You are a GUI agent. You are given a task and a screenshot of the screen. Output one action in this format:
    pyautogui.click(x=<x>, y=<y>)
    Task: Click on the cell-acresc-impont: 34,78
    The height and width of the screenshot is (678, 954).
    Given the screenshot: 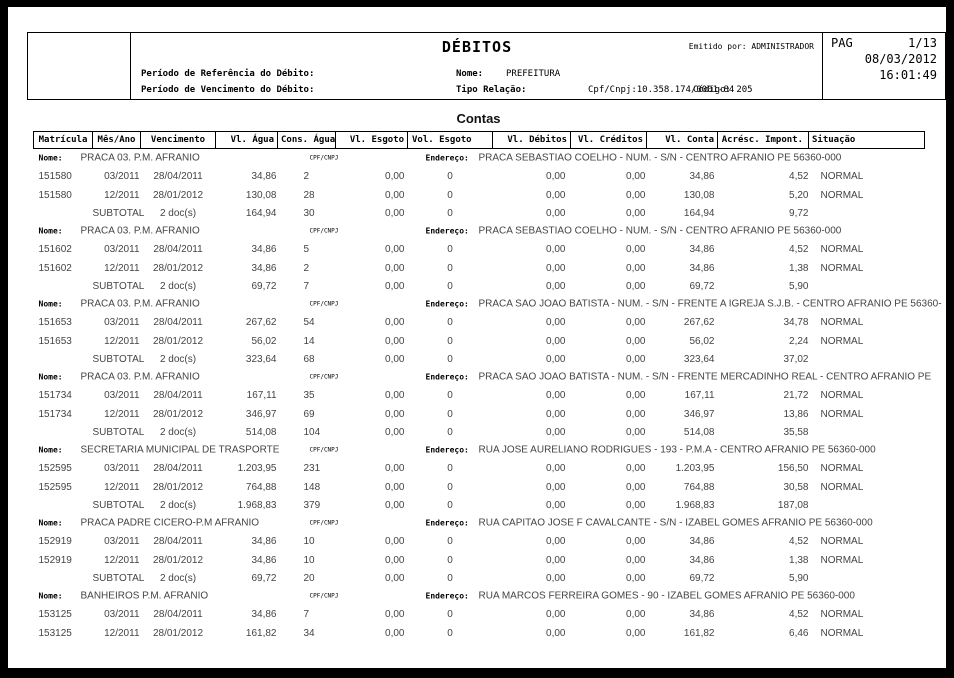 What is the action you would take?
    pyautogui.click(x=796, y=322)
    